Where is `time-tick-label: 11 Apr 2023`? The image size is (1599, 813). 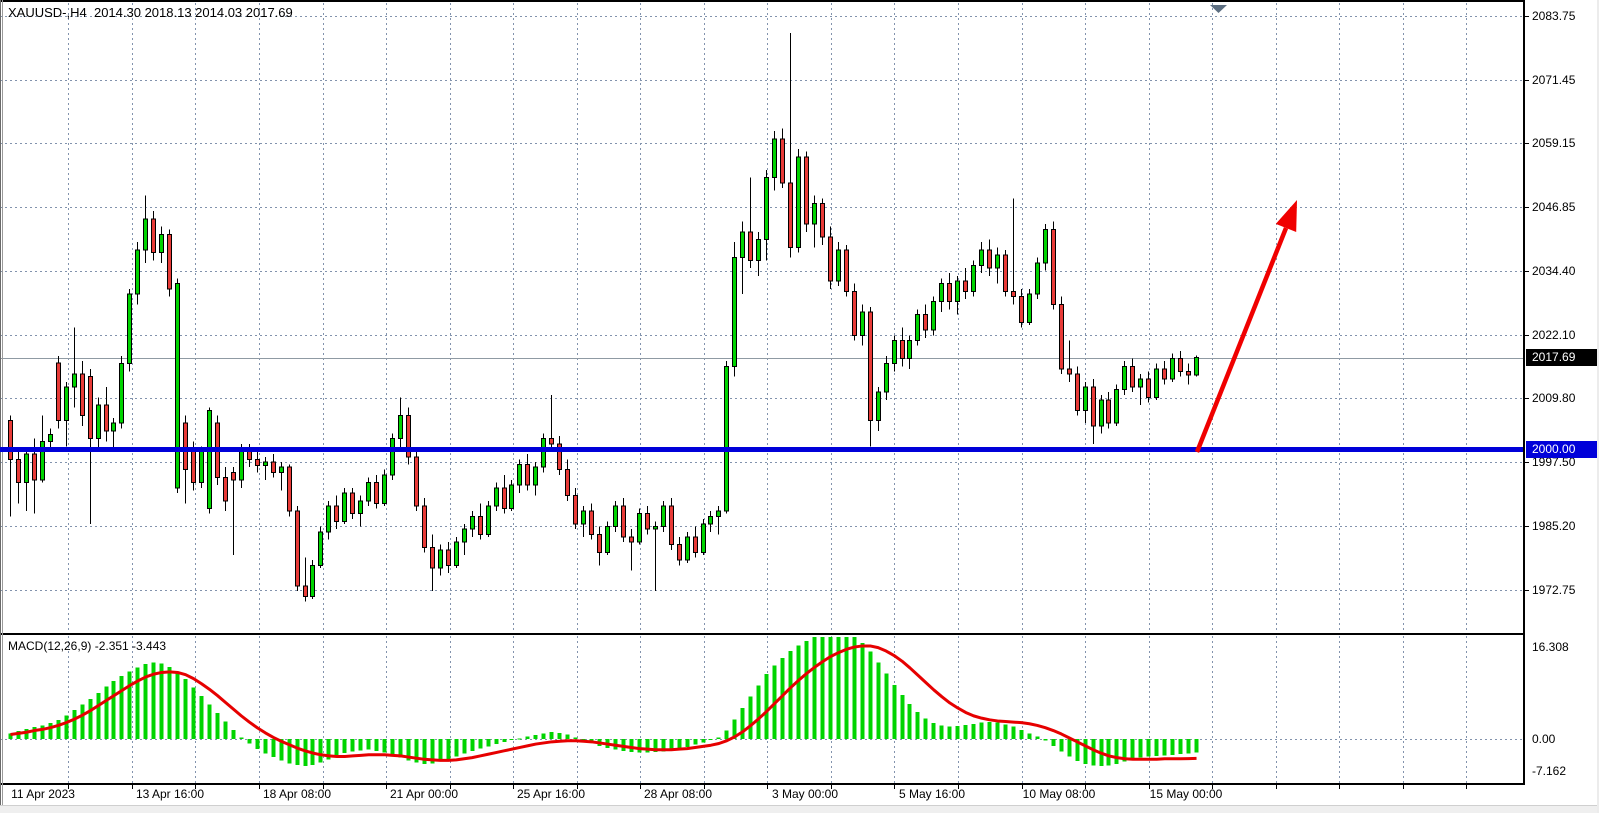 time-tick-label: 11 Apr 2023 is located at coordinates (43, 794).